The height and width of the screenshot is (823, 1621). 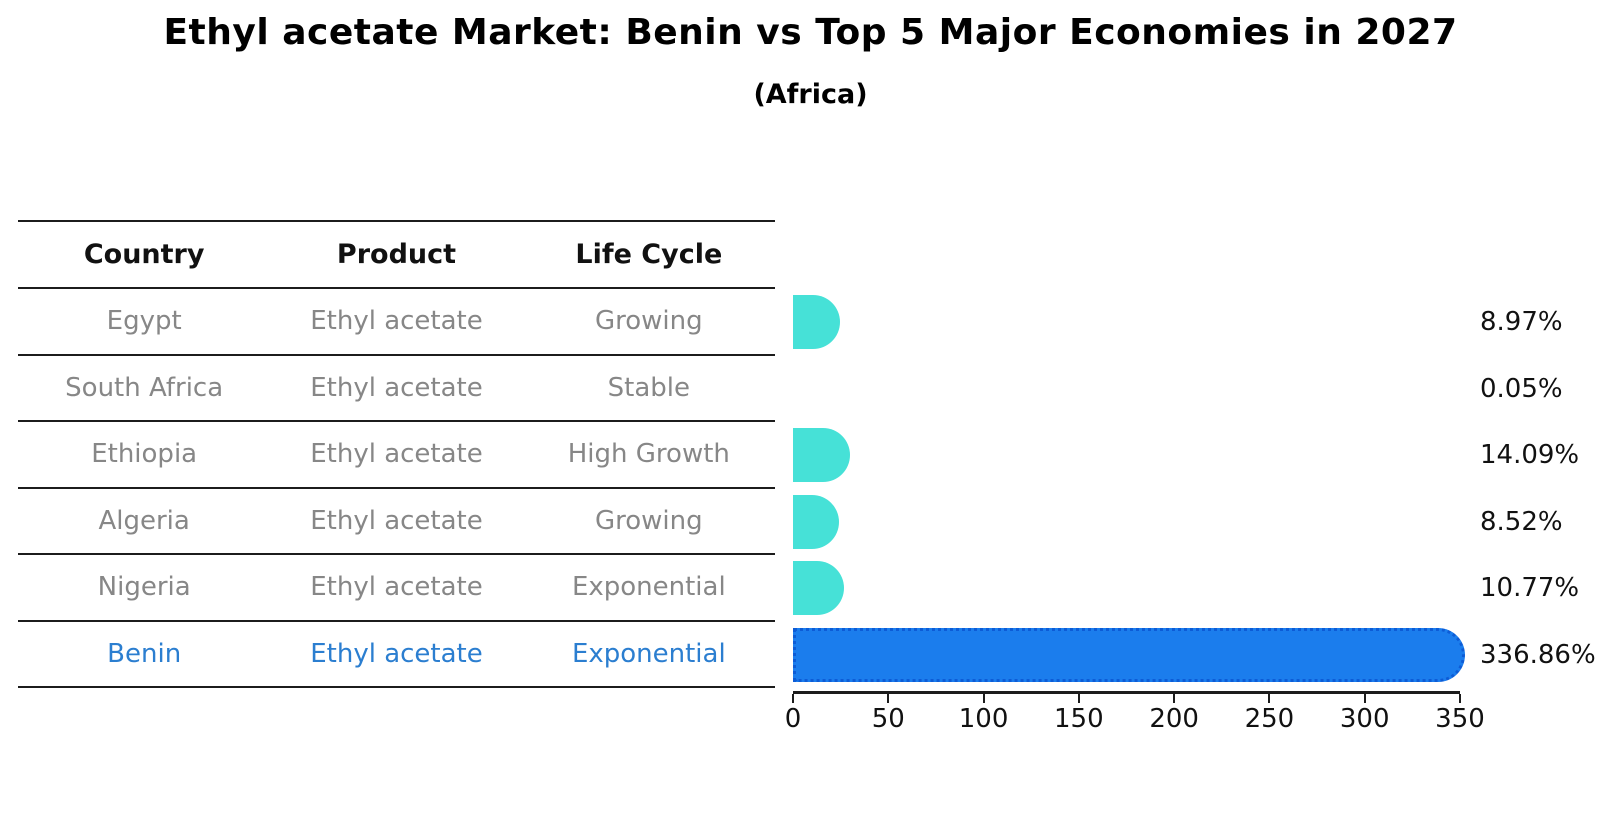 I want to click on table-header-row: Country Product Life Cycle, so click(x=396, y=255).